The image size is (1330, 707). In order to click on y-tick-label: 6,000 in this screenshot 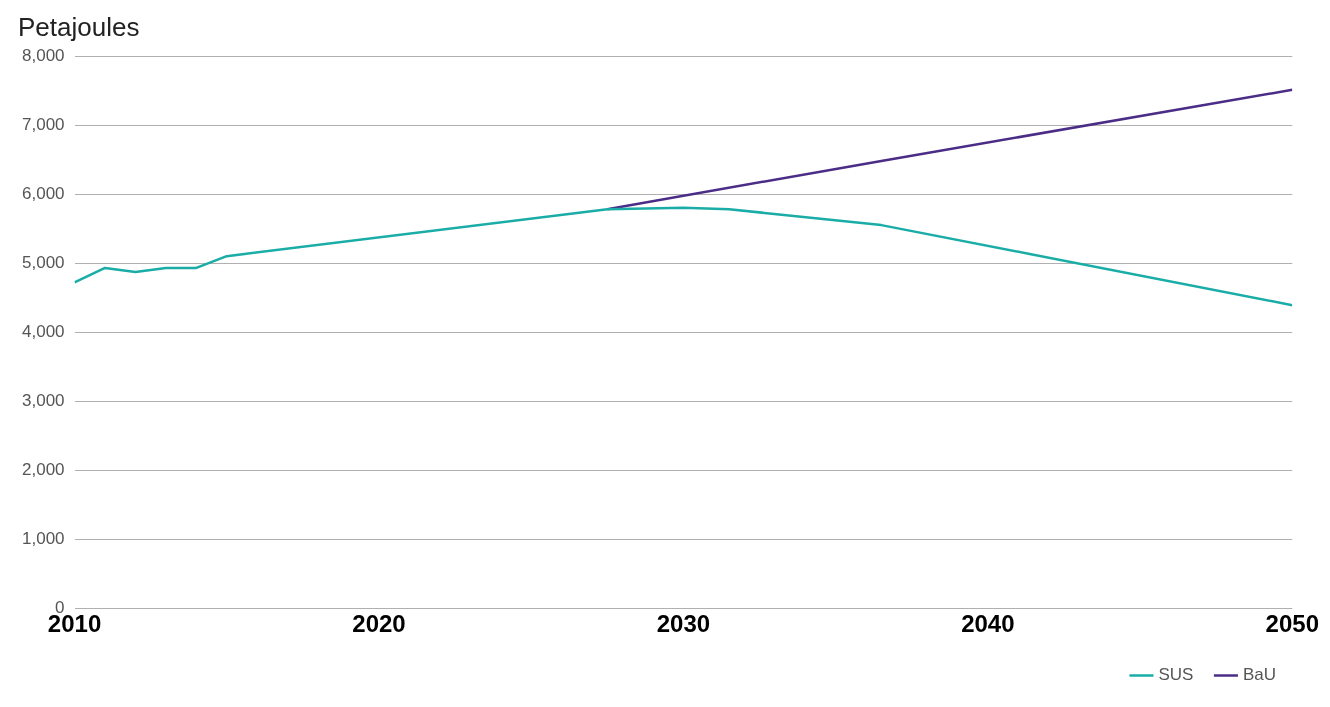, I will do `click(43, 193)`.